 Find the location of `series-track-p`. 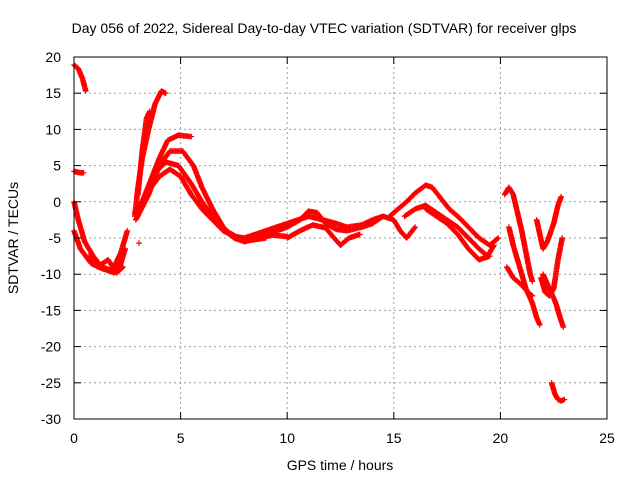

series-track-p is located at coordinates (393, 227).